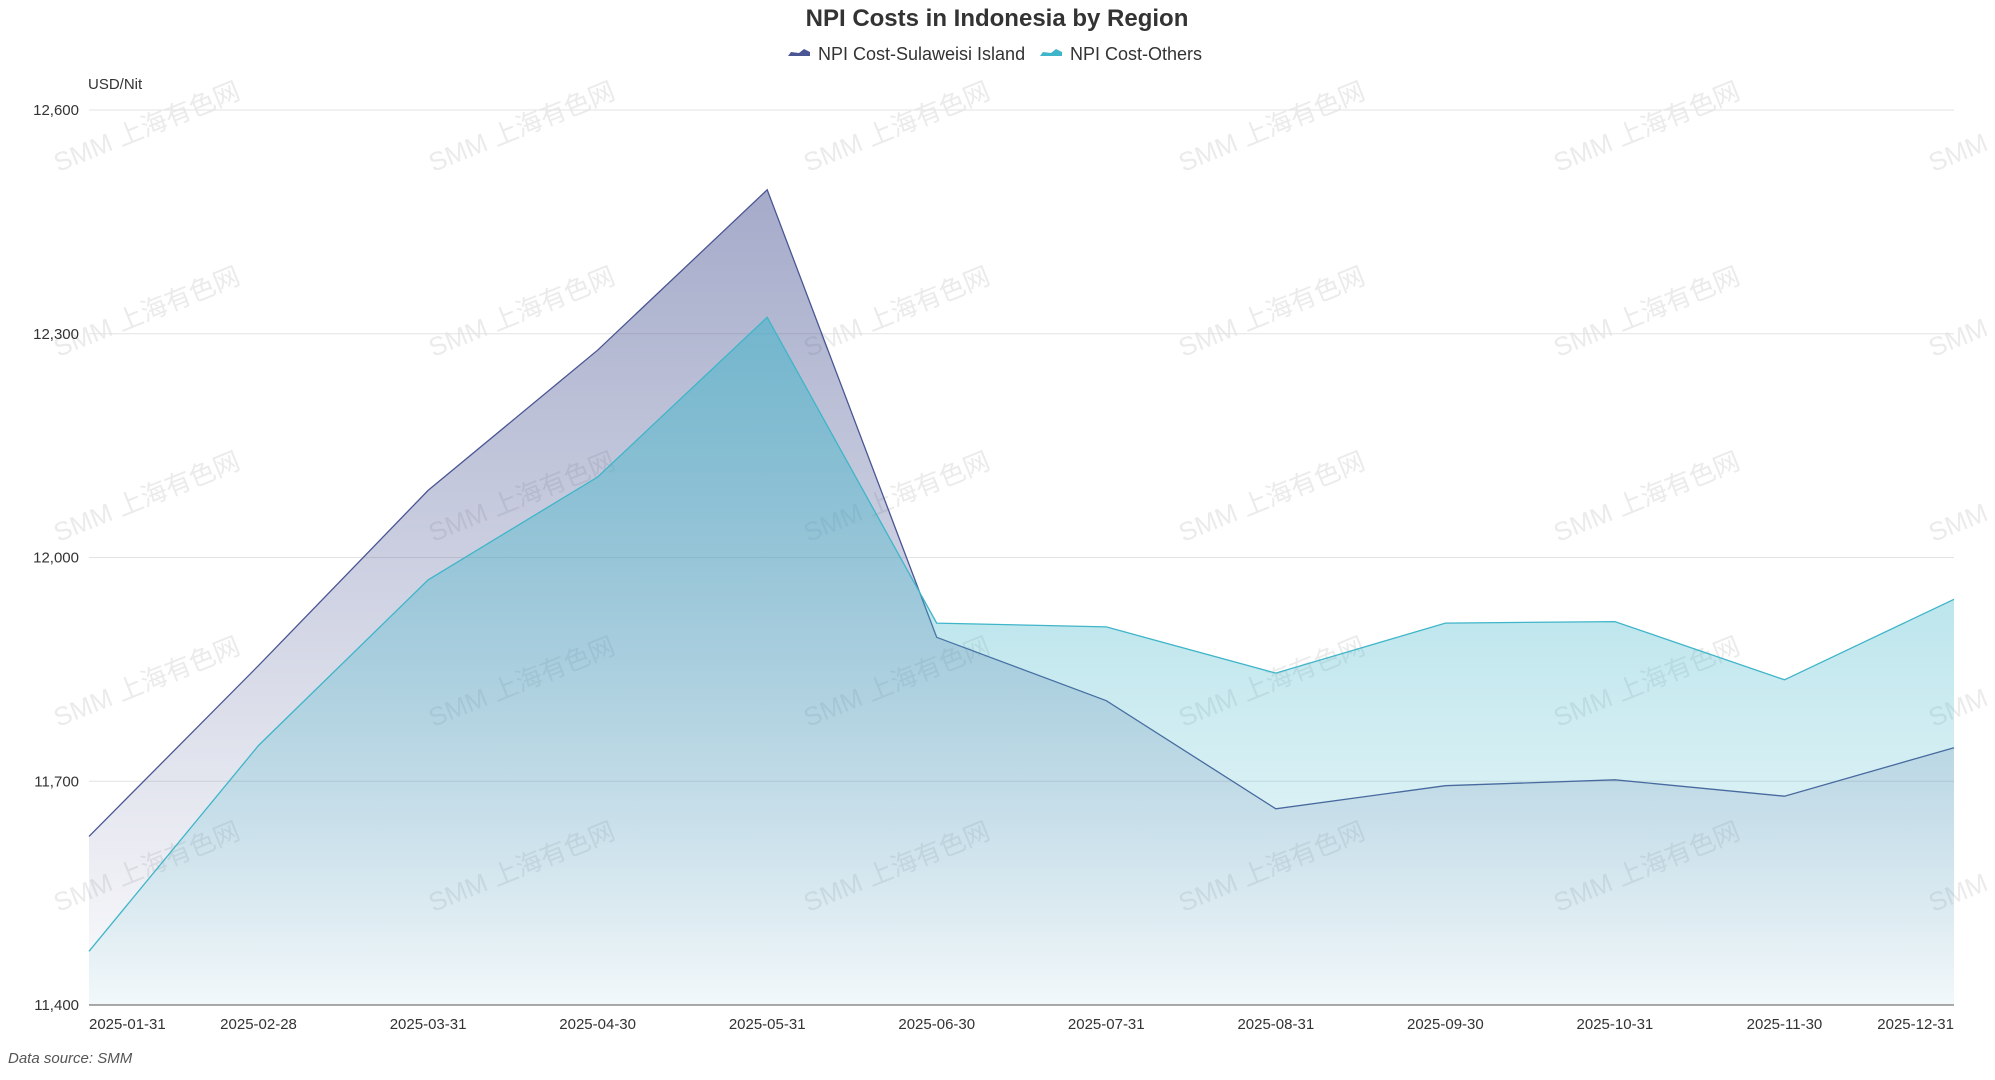 This screenshot has height=1080, width=1995. I want to click on y-tick-label: 11,400, so click(56, 1005).